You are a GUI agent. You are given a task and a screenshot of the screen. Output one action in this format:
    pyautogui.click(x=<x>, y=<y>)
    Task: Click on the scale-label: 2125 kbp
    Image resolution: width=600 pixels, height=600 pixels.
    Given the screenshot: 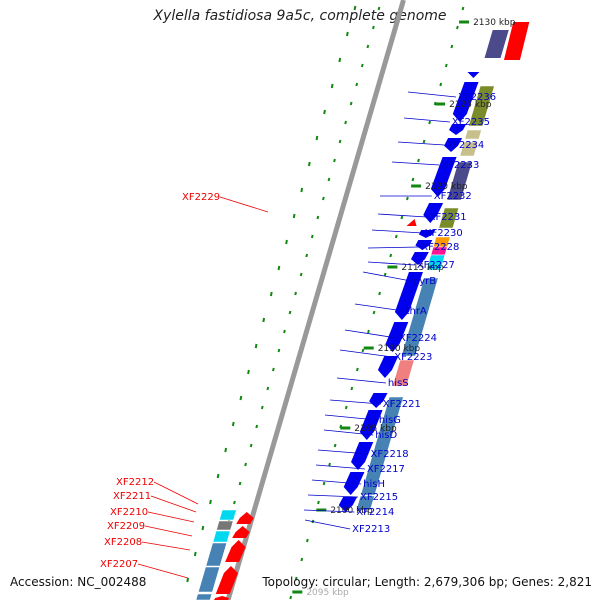 What is the action you would take?
    pyautogui.click(x=470, y=105)
    